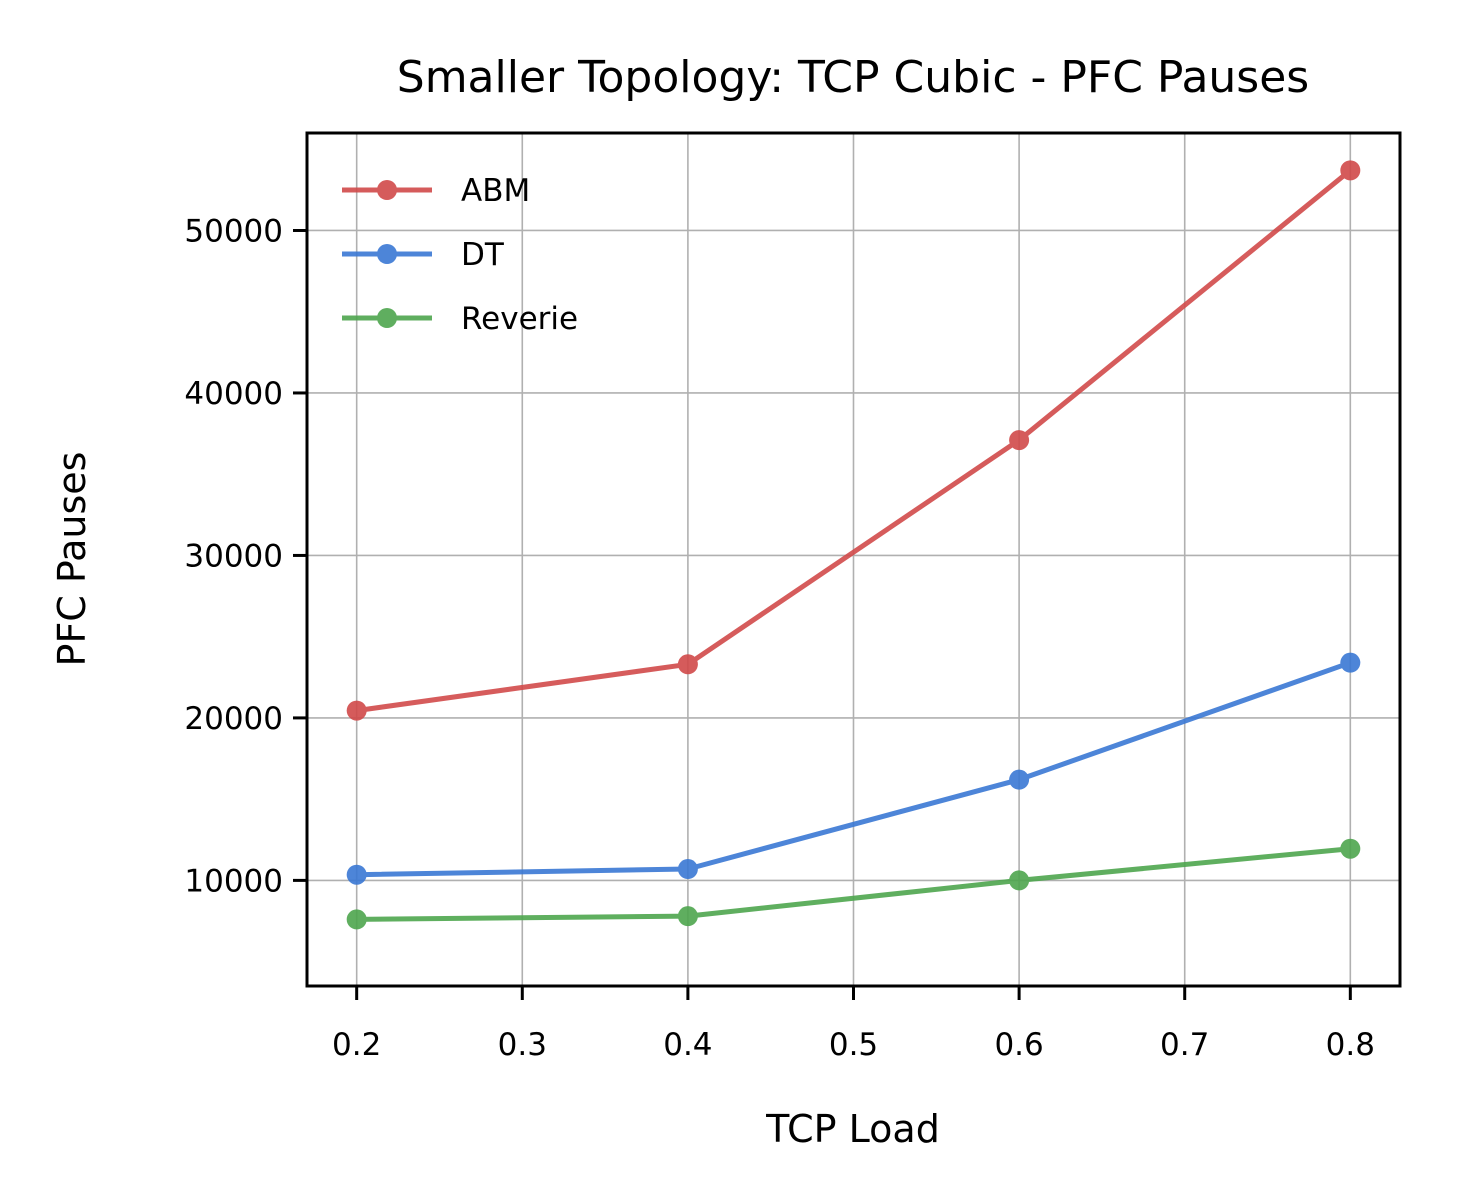 The width and height of the screenshot is (1479, 1202). I want to click on chart-title: Smaller Topology: TCP Cubic - PFC Pauses, so click(853, 77).